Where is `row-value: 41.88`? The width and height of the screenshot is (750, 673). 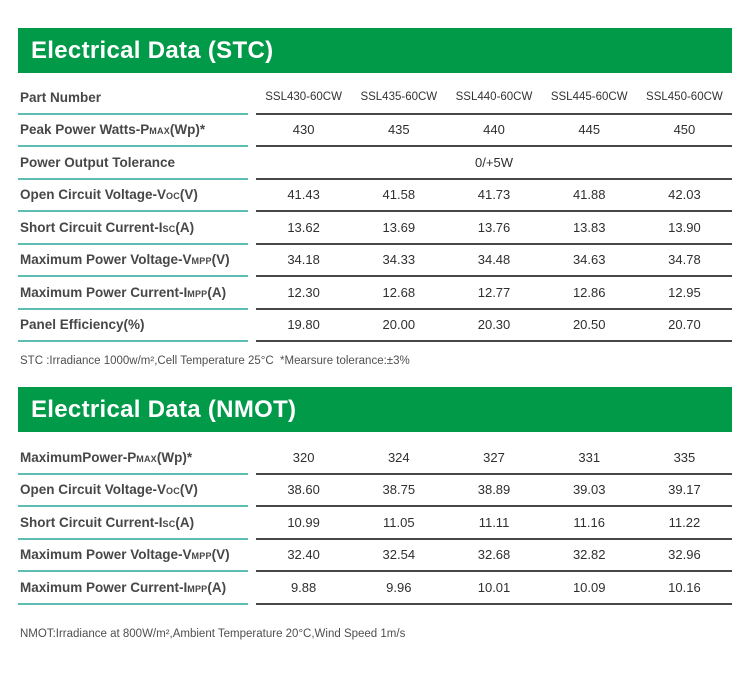 row-value: 41.88 is located at coordinates (589, 195).